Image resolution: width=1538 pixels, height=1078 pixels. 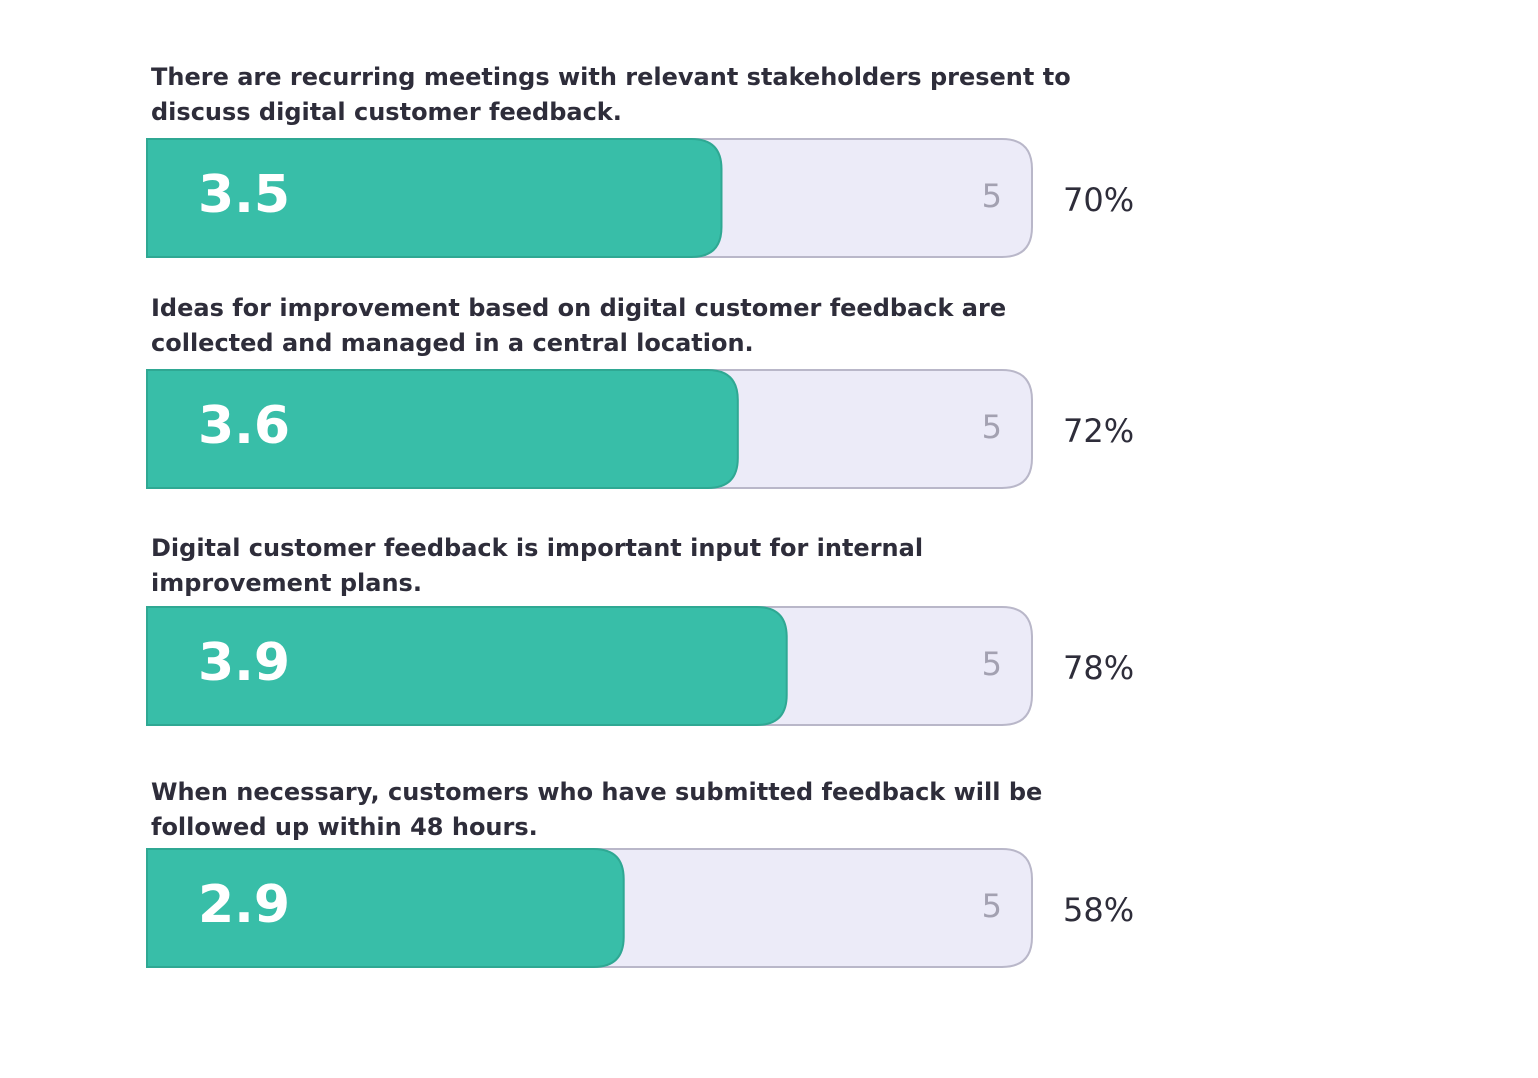 I want to click on percent-label: 58%, so click(x=1098, y=910).